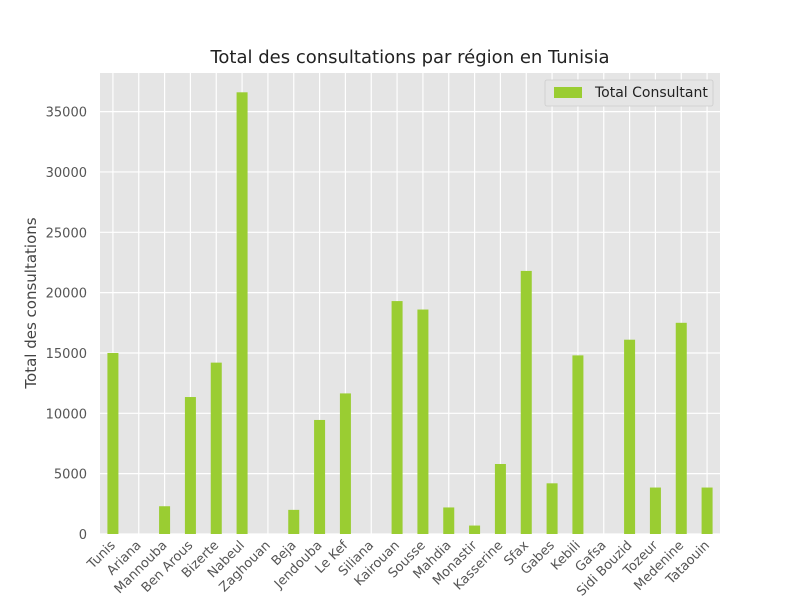 The height and width of the screenshot is (604, 800). What do you see at coordinates (423, 421) in the screenshot?
I see `bar-sousse` at bounding box center [423, 421].